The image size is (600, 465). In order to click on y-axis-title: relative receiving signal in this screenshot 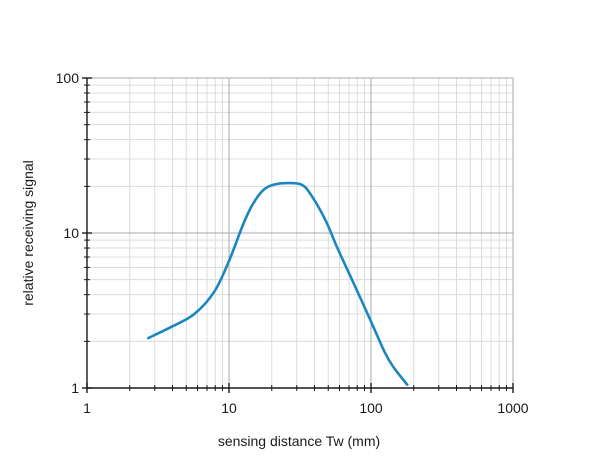, I will do `click(28, 233)`.